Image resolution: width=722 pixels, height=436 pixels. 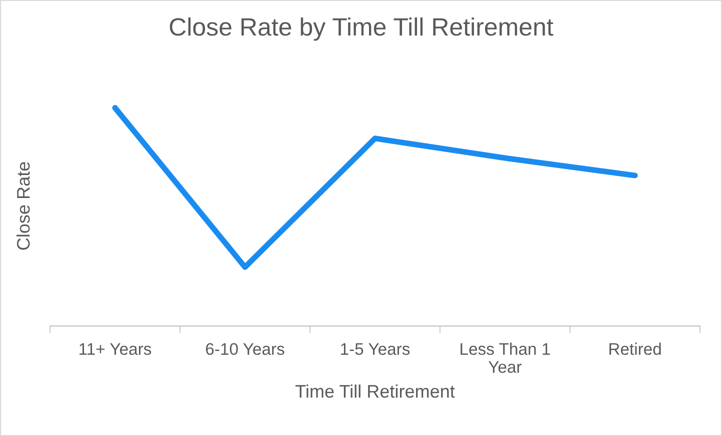 What do you see at coordinates (116, 349) in the screenshot?
I see `x-tick-label: 11+ Years` at bounding box center [116, 349].